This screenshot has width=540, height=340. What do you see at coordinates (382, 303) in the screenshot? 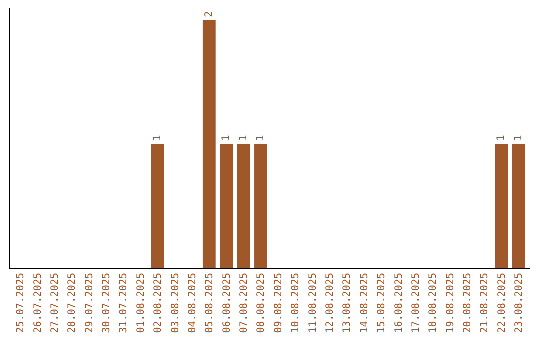
I see `x-tick-label: 15.08.2025` at bounding box center [382, 303].